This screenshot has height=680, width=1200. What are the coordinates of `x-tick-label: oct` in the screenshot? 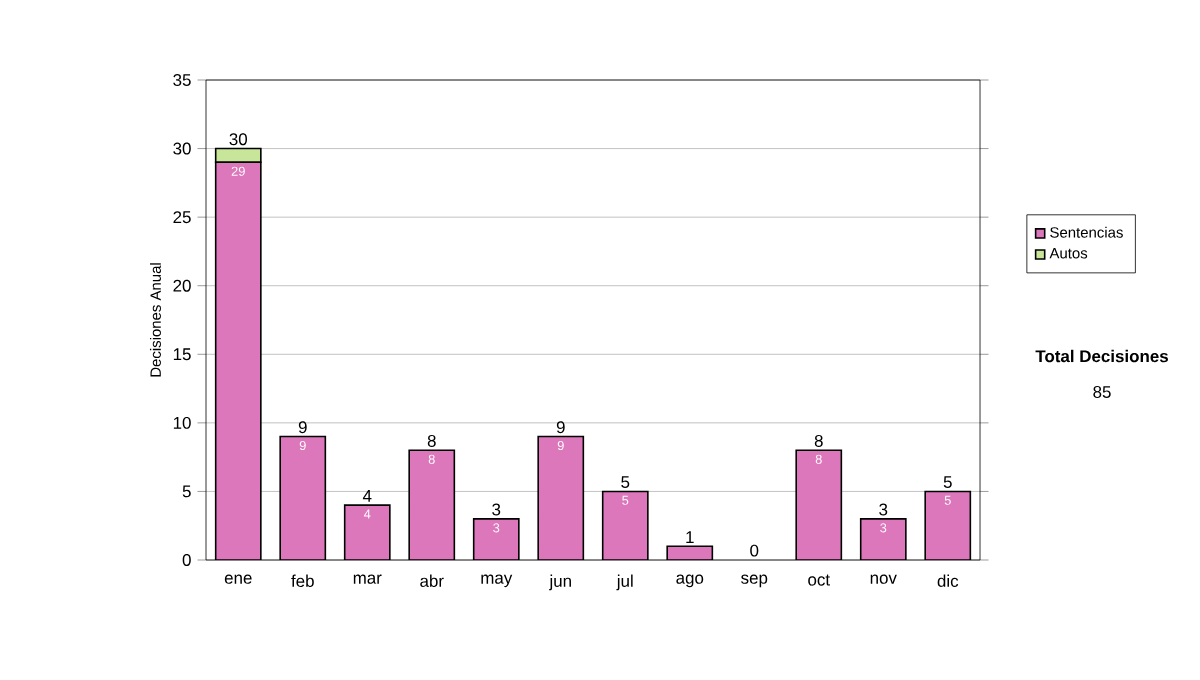 It's located at (819, 580).